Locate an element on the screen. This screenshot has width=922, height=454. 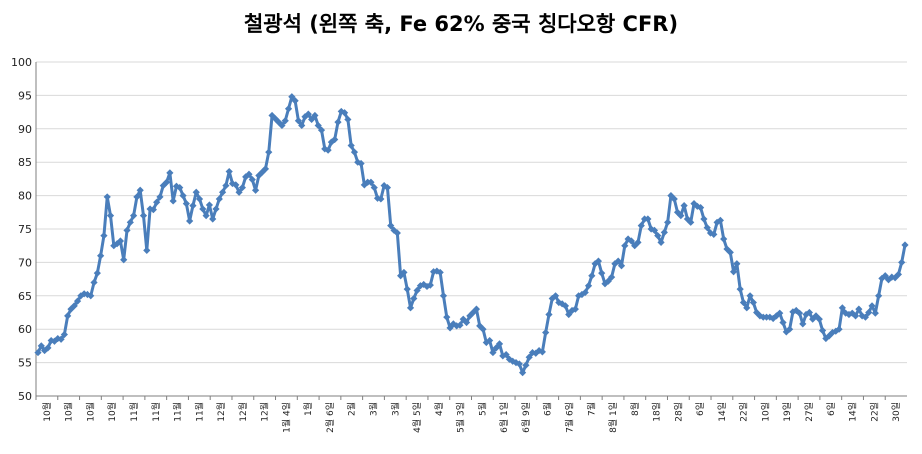
y-tick-label: 60 is located at coordinates (25, 329).